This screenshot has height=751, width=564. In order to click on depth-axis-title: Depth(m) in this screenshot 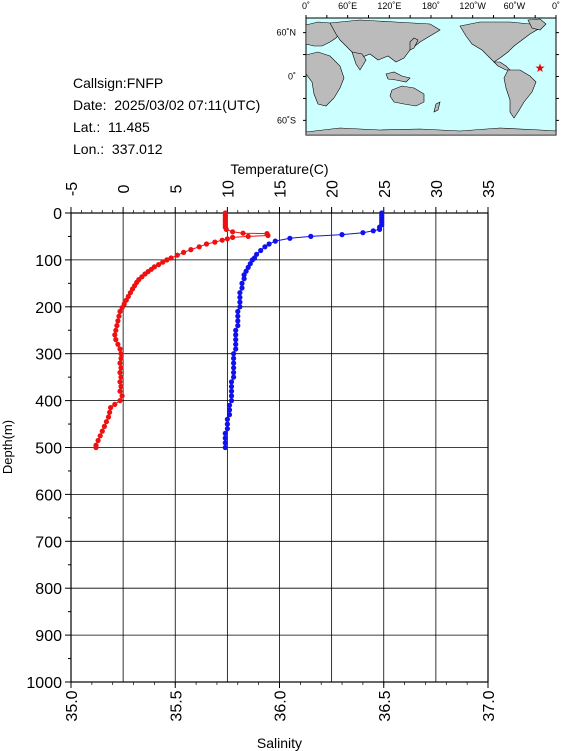, I will do `click(7, 447)`.